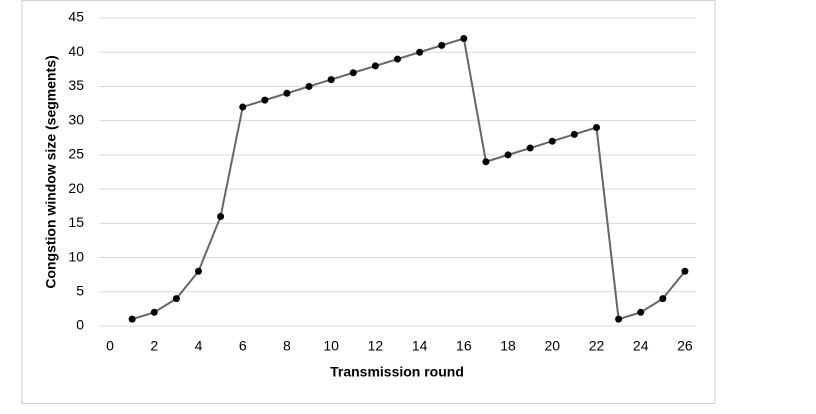 This screenshot has width=816, height=414. Describe the element at coordinates (641, 346) in the screenshot. I see `x-tick-label: 24` at that location.